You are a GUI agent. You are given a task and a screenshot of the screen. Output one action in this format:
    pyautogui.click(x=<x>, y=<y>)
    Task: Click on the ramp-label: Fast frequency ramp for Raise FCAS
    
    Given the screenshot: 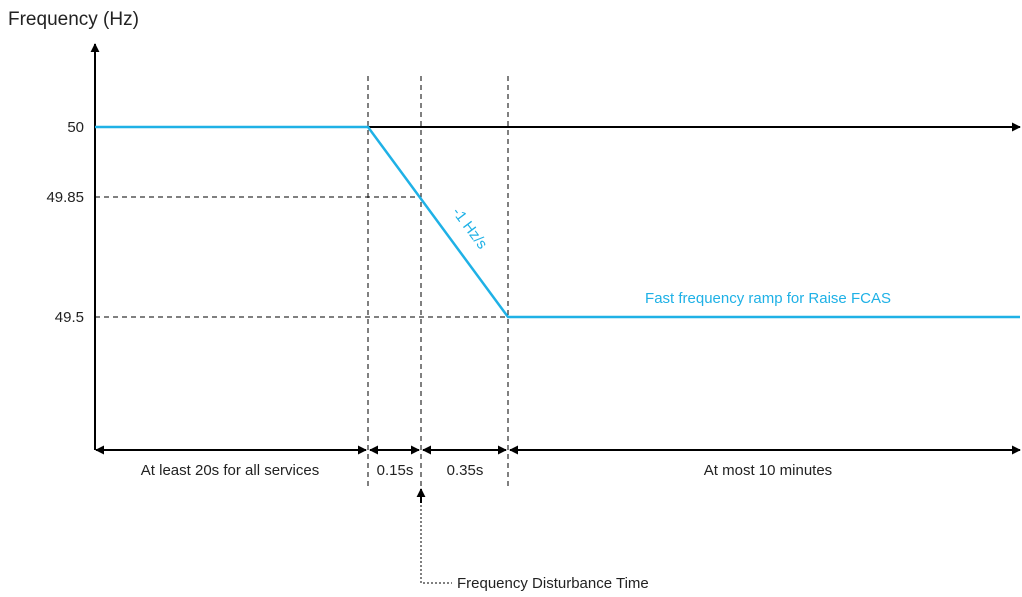 What is the action you would take?
    pyautogui.click(x=768, y=298)
    